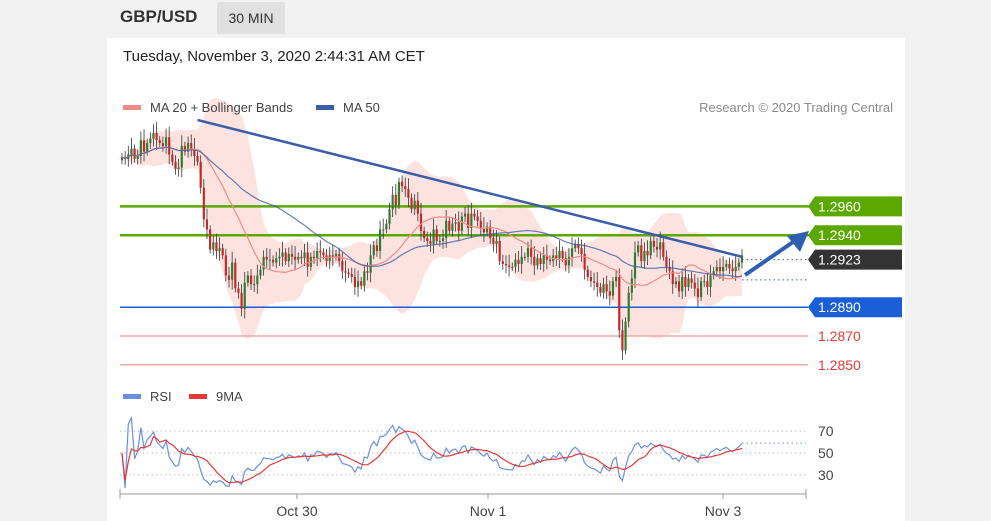 Image resolution: width=991 pixels, height=521 pixels. What do you see at coordinates (161, 396) in the screenshot?
I see `rsi-legend-label: RSI` at bounding box center [161, 396].